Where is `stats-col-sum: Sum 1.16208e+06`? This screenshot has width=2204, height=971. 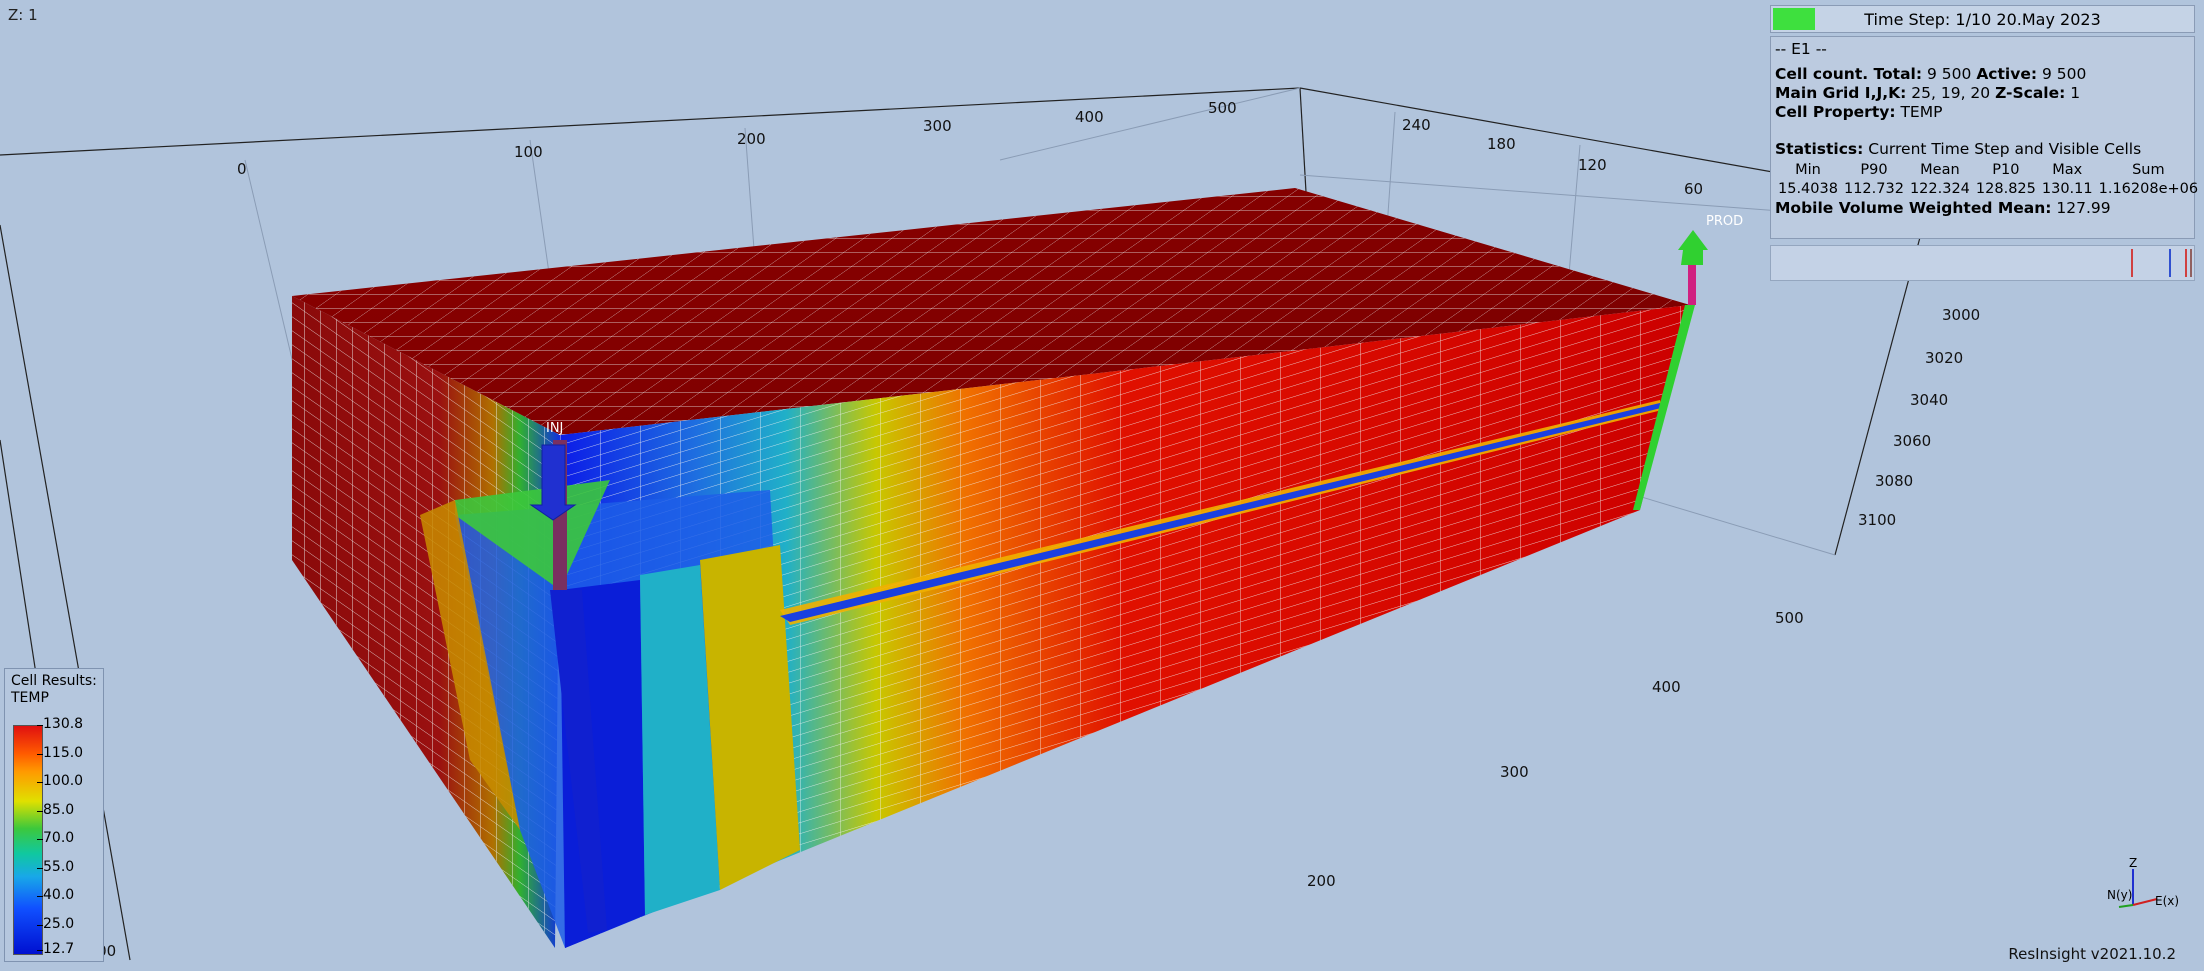 stats-col-sum: Sum 1.16208e+06 is located at coordinates (2148, 179).